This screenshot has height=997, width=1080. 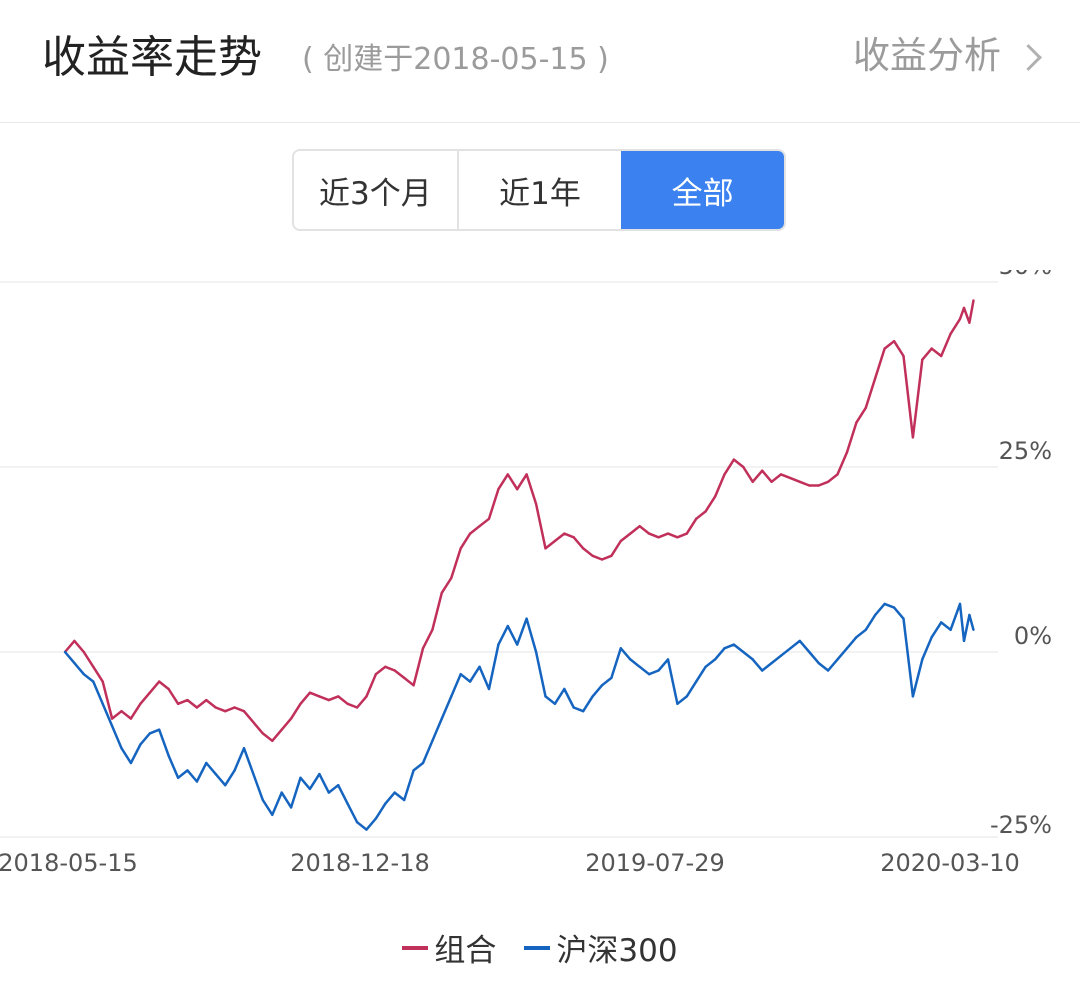 I want to click on return-analysis-link: 收益分析, so click(x=947, y=56).